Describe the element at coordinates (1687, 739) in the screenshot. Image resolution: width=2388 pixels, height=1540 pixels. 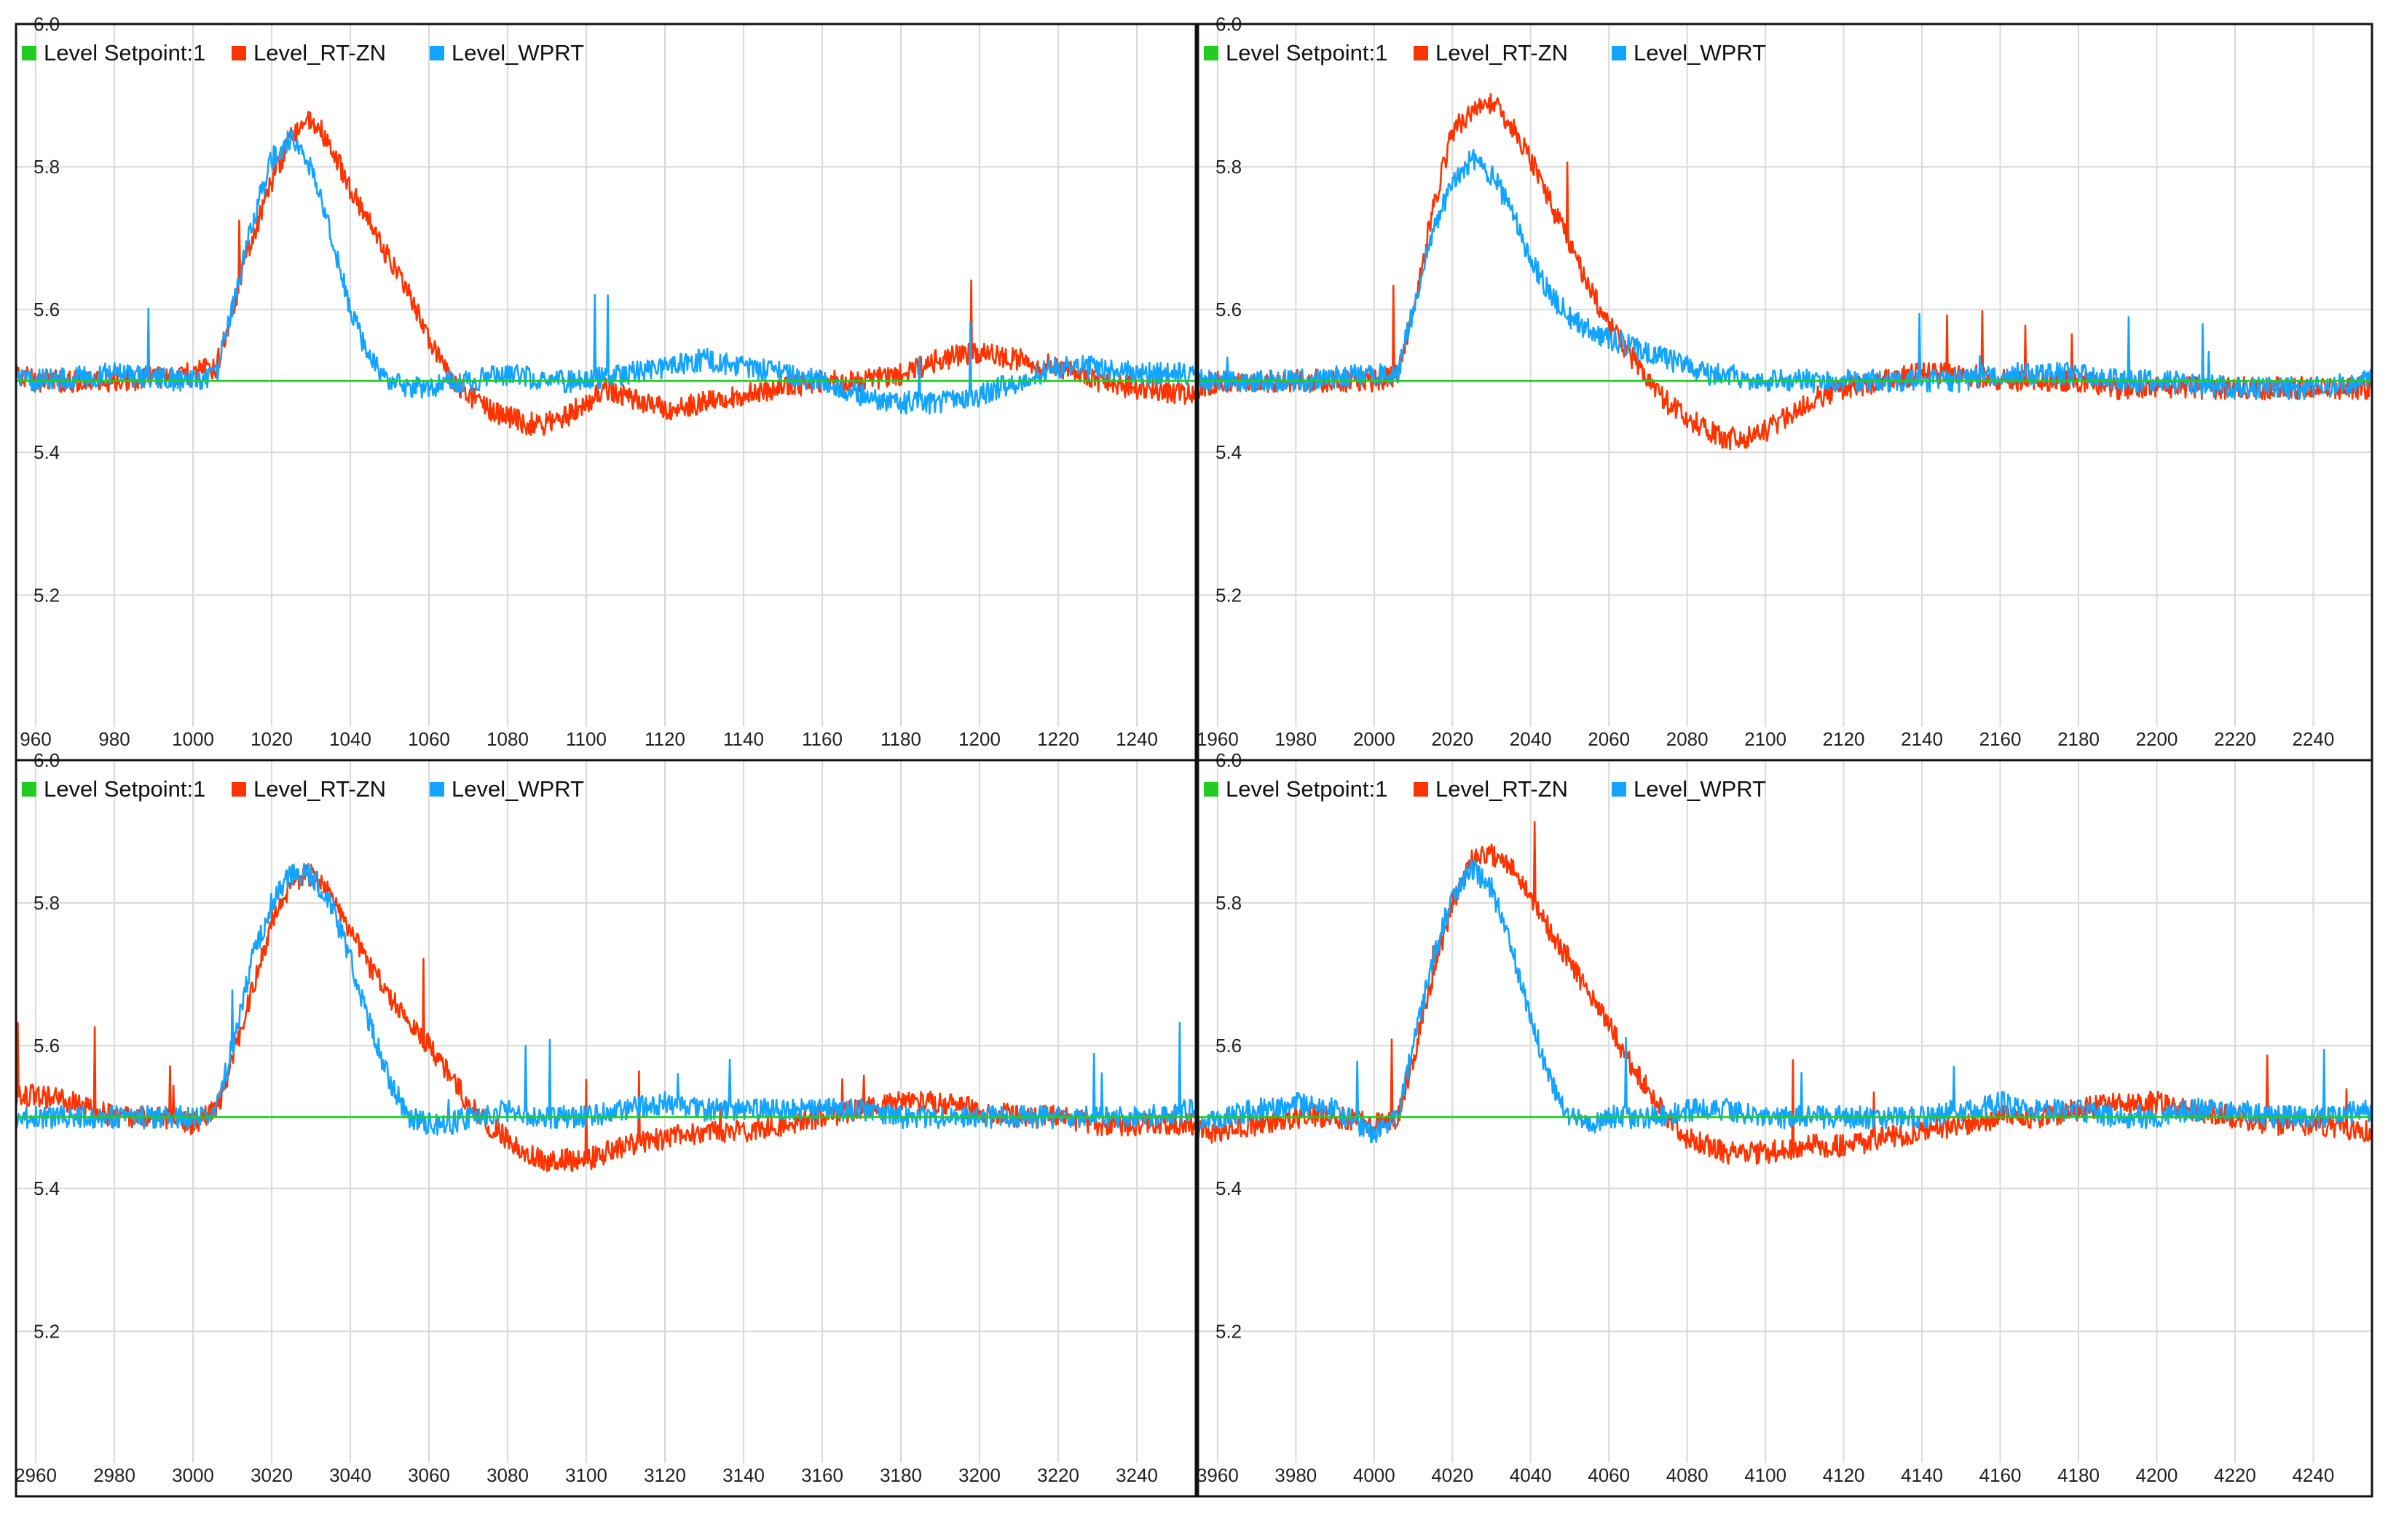
I see `x-tick-label: 2080` at that location.